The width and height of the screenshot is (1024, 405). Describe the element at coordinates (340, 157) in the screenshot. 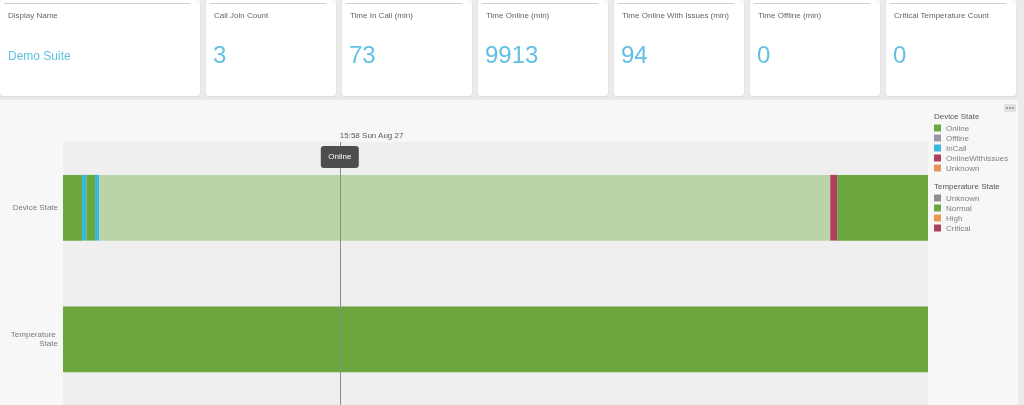

I see `annotation: Online` at that location.